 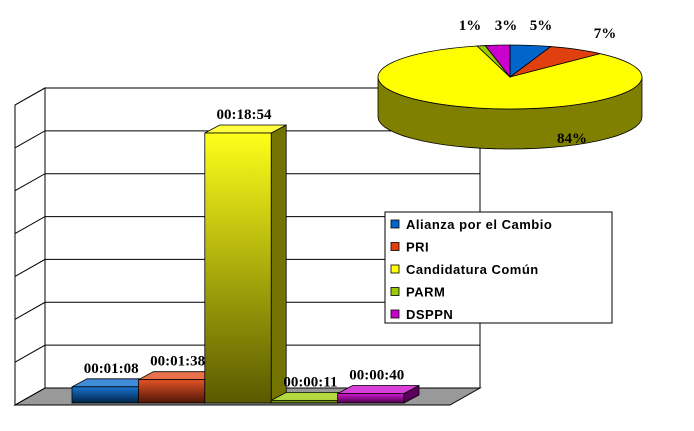 What do you see at coordinates (425, 292) in the screenshot?
I see `legend-label: PARM` at bounding box center [425, 292].